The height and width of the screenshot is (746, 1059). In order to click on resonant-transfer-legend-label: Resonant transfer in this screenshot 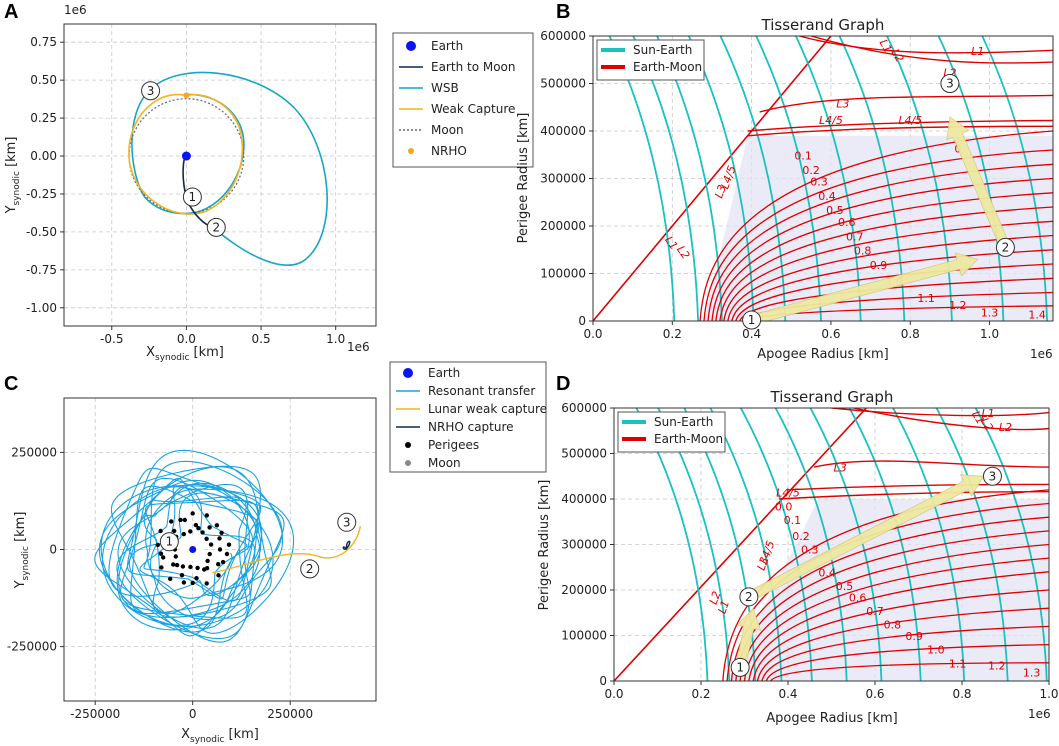, I will do `click(481, 391)`.